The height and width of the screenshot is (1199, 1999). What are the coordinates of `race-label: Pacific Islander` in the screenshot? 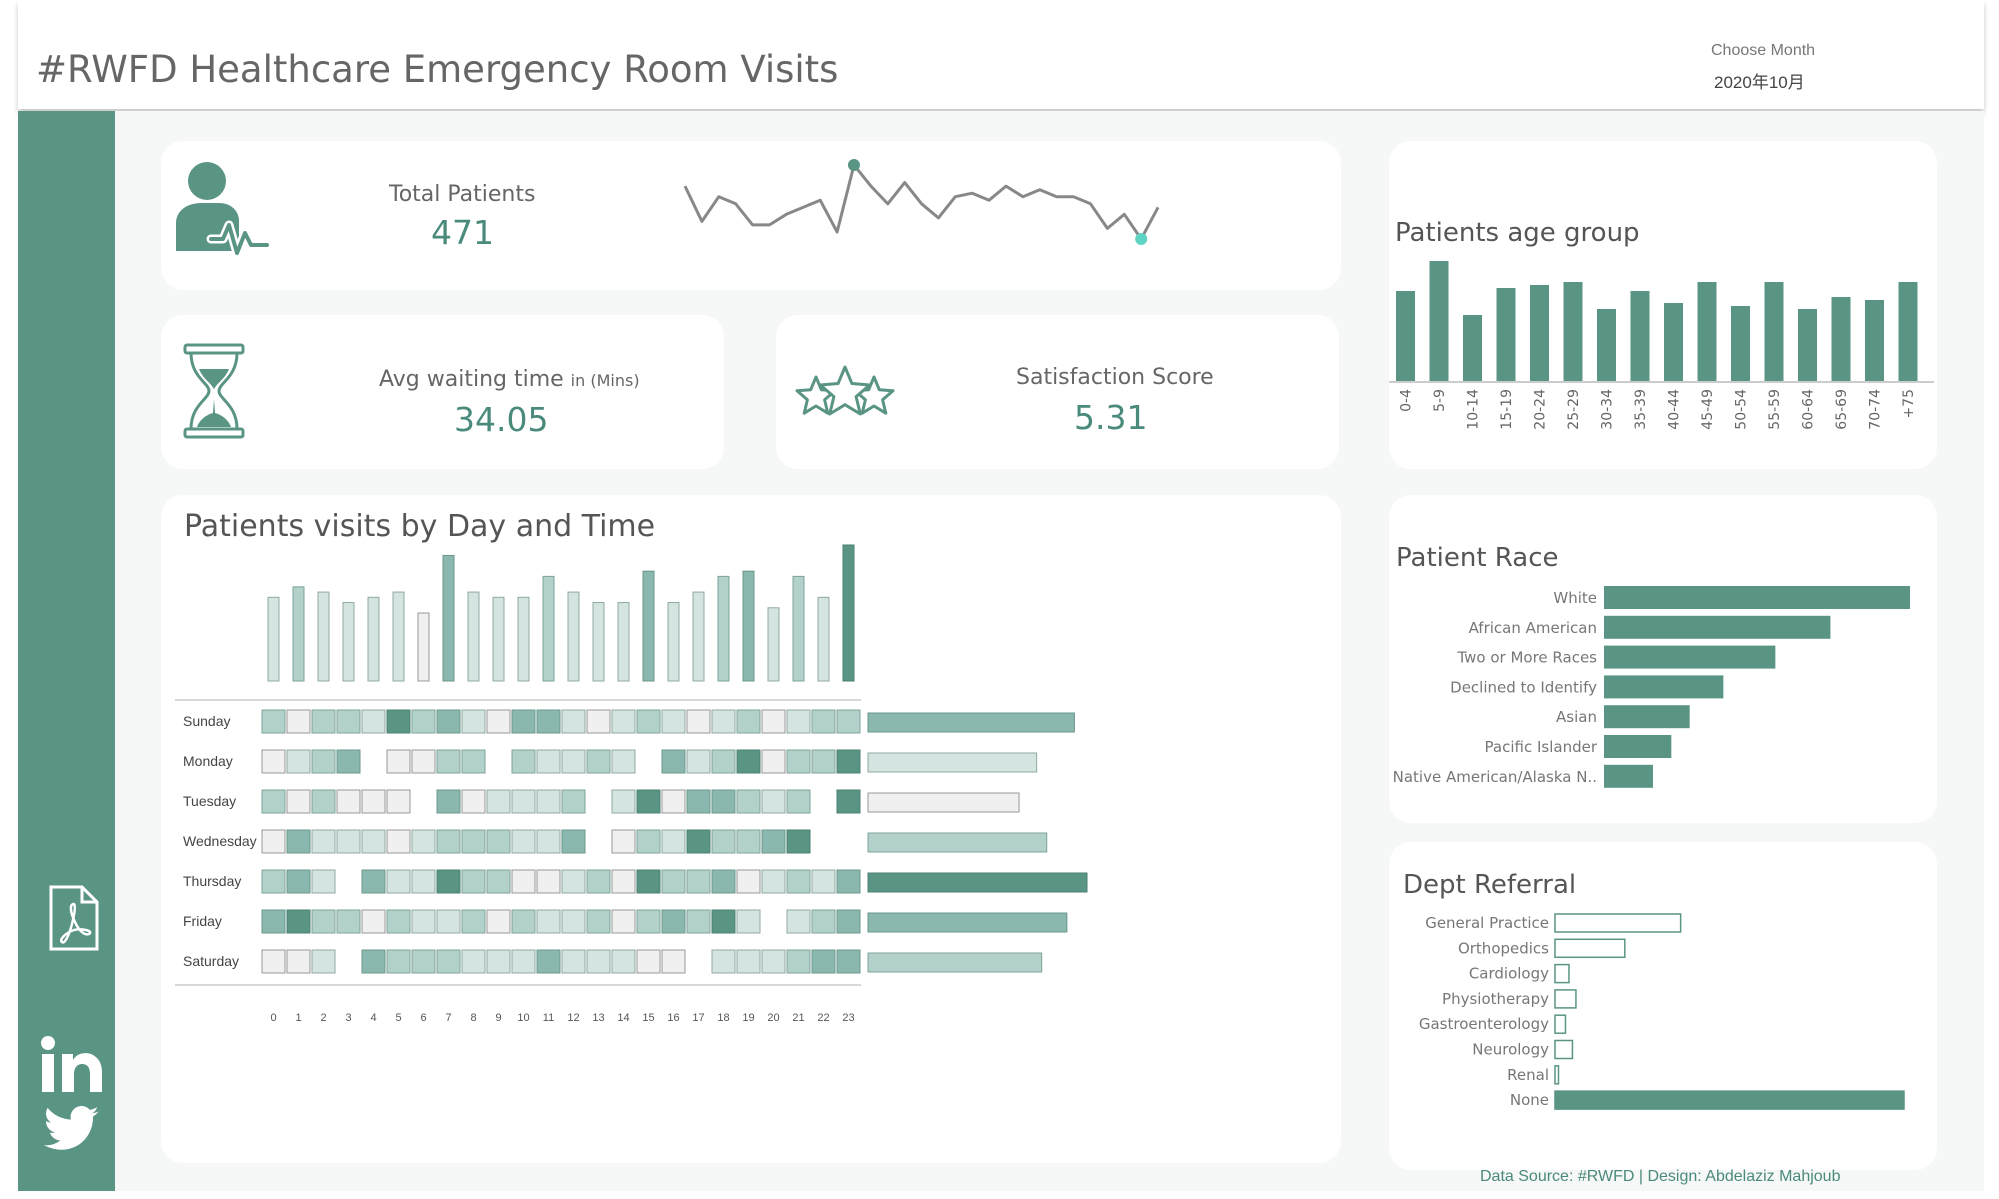 It's located at (1541, 747).